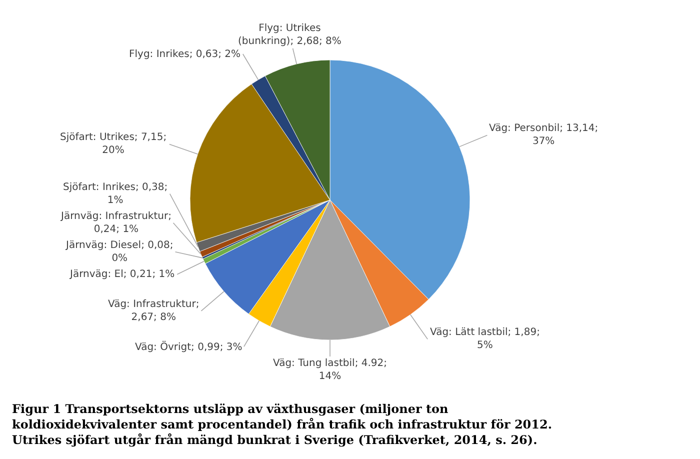 The height and width of the screenshot is (459, 700). I want to click on slice-label: Sjöfart: Utrikes; 7,15; 20%, so click(113, 144).